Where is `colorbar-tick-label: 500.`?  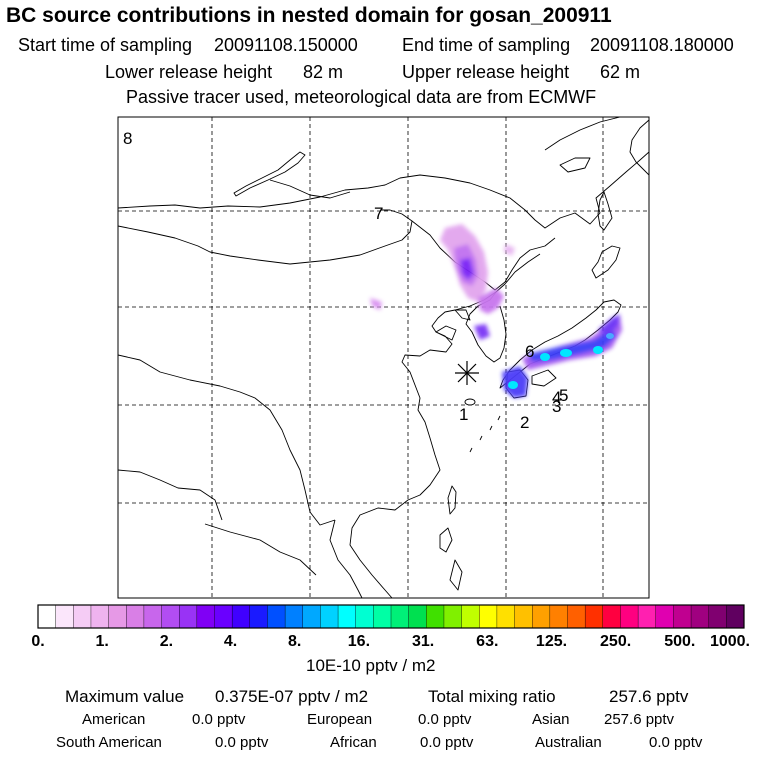 colorbar-tick-label: 500. is located at coordinates (679, 641).